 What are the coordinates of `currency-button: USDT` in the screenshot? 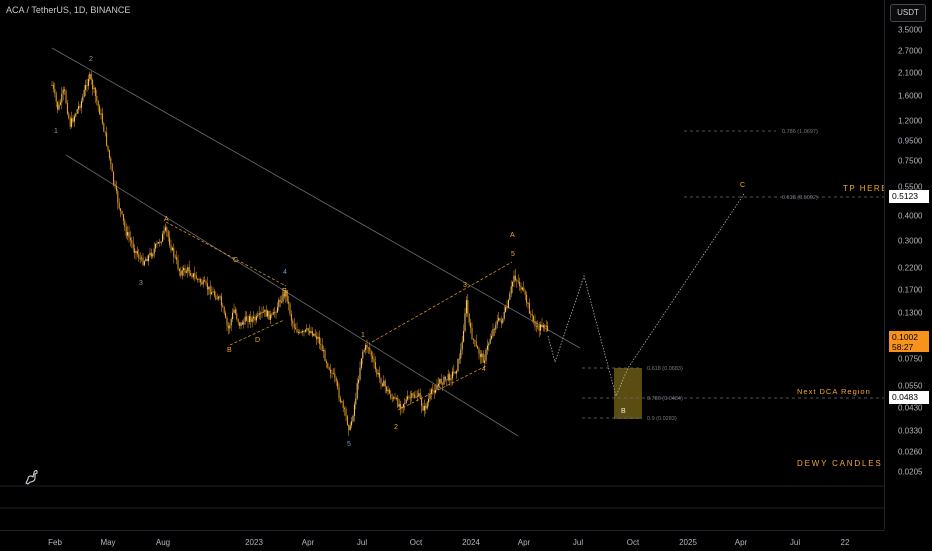 It's located at (908, 13).